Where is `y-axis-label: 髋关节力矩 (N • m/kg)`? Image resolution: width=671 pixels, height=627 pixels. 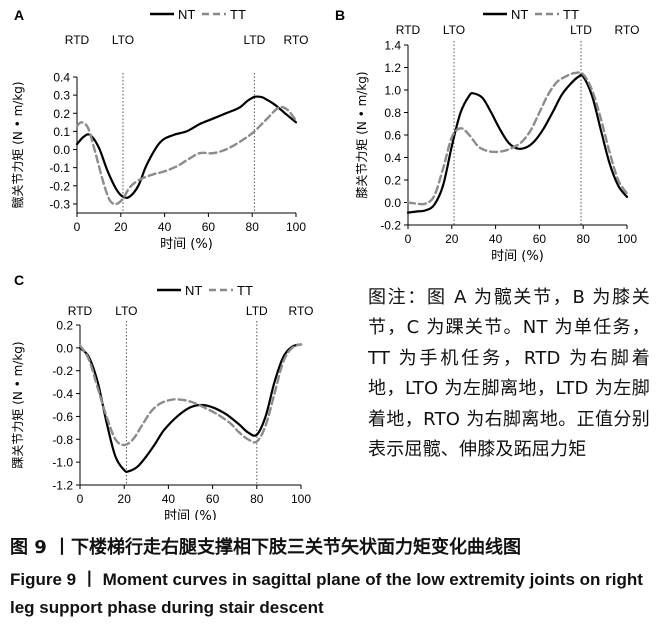
y-axis-label: 髋关节力矩 (N • m/kg) is located at coordinates (17, 144).